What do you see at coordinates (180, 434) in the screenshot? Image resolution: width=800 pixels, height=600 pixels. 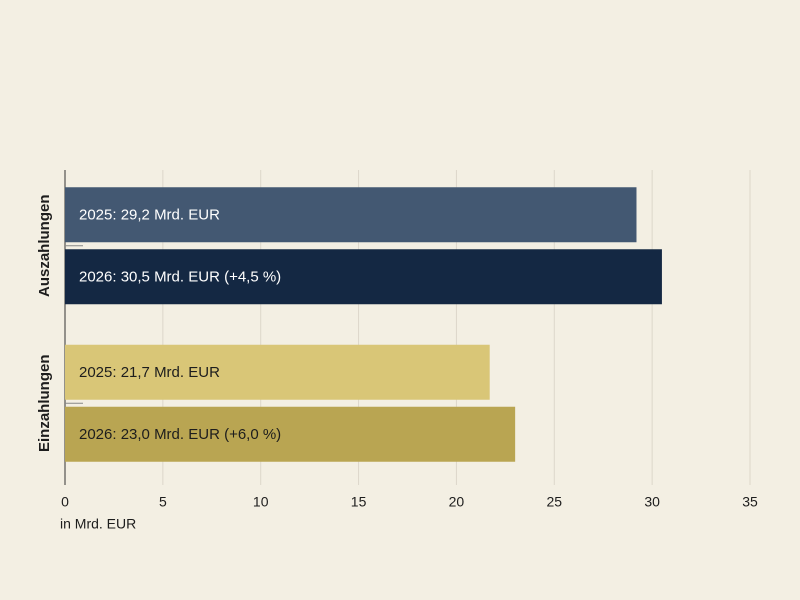 I see `bar-label: 2026: 23,0 Mrd. EUR (+6,0 %)` at bounding box center [180, 434].